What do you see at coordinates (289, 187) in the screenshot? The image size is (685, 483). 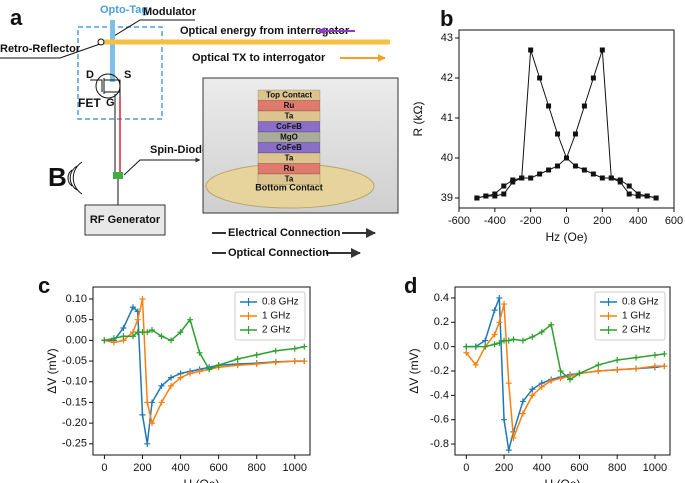 I see `layer-label: Bottom Contact` at bounding box center [289, 187].